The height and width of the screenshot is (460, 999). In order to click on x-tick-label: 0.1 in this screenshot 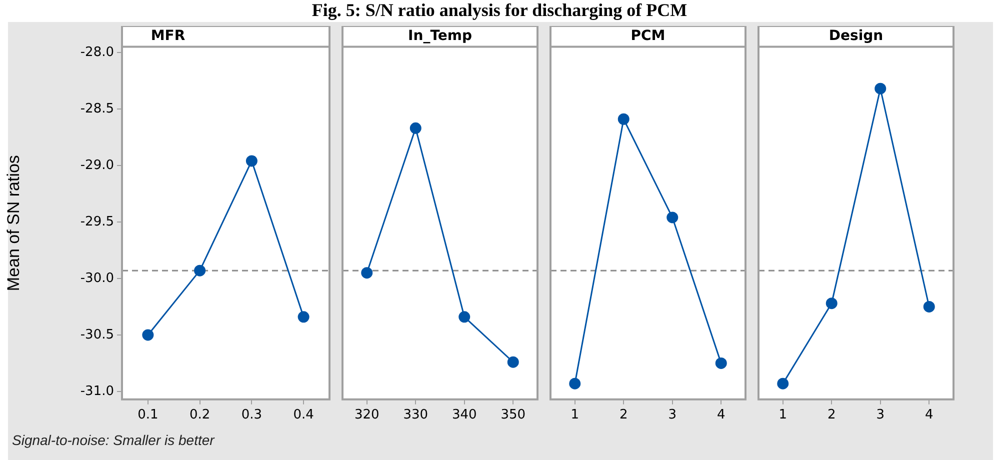, I will do `click(148, 415)`.